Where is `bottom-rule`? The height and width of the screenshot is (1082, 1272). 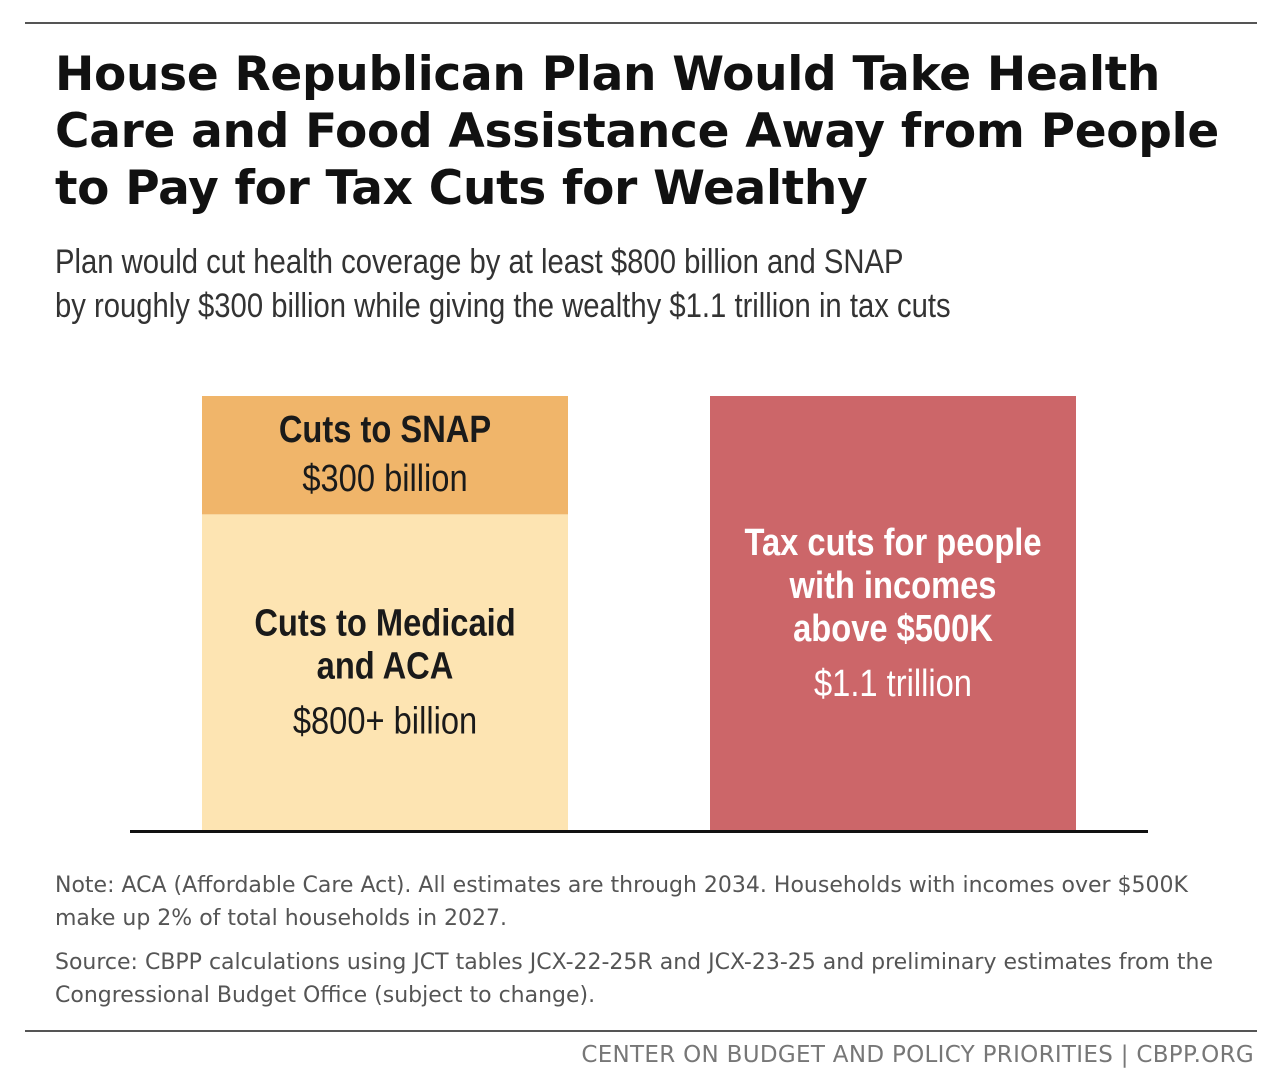 bottom-rule is located at coordinates (641, 1031).